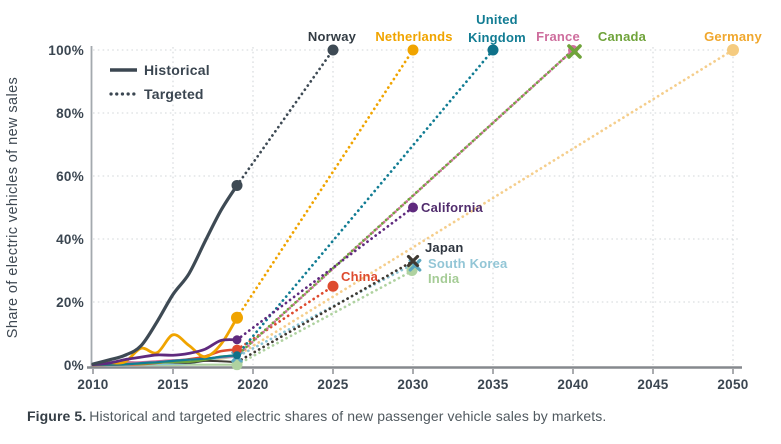 This screenshot has height=444, width=781. I want to click on y-tick-label-100: 100%, so click(66, 50).